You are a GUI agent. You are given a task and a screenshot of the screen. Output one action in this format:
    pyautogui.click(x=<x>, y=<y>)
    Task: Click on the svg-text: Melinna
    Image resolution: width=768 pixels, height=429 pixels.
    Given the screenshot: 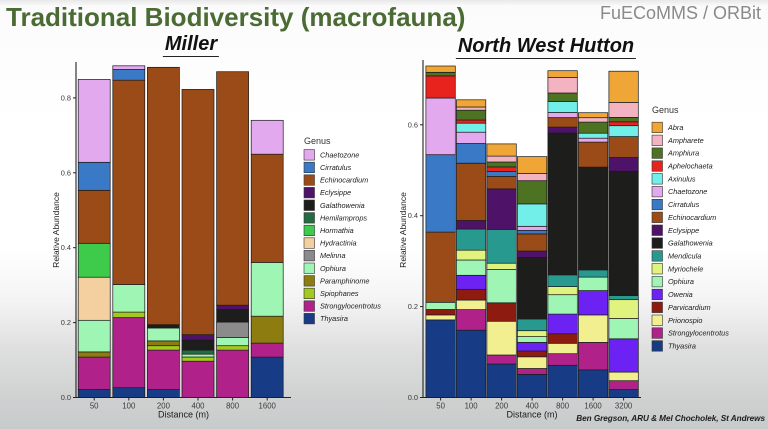 What is the action you would take?
    pyautogui.click(x=333, y=255)
    